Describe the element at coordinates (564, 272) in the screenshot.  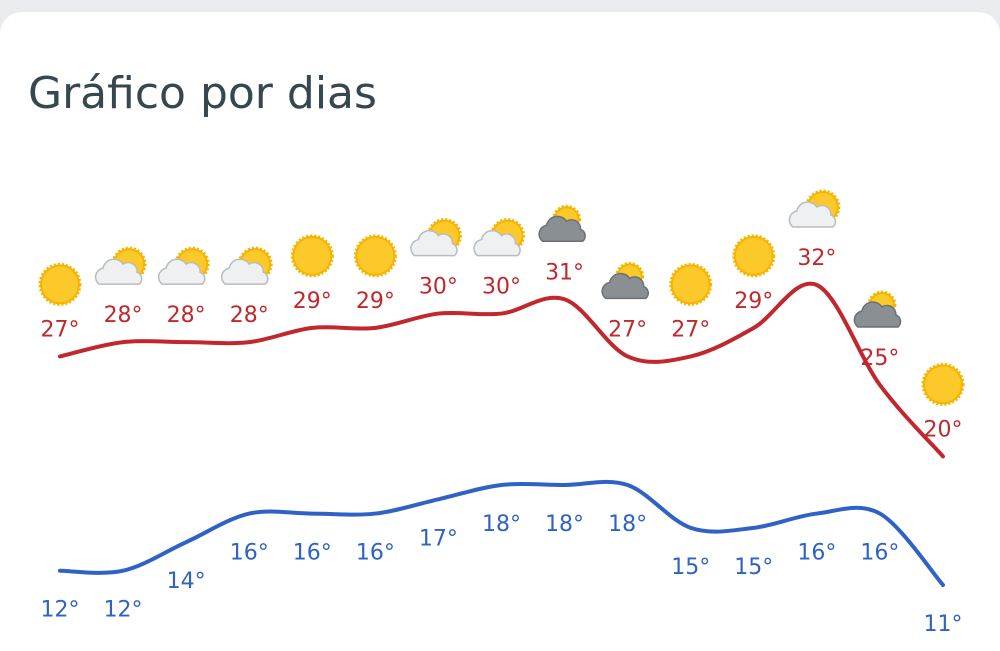
I see `value-label: 31°` at that location.